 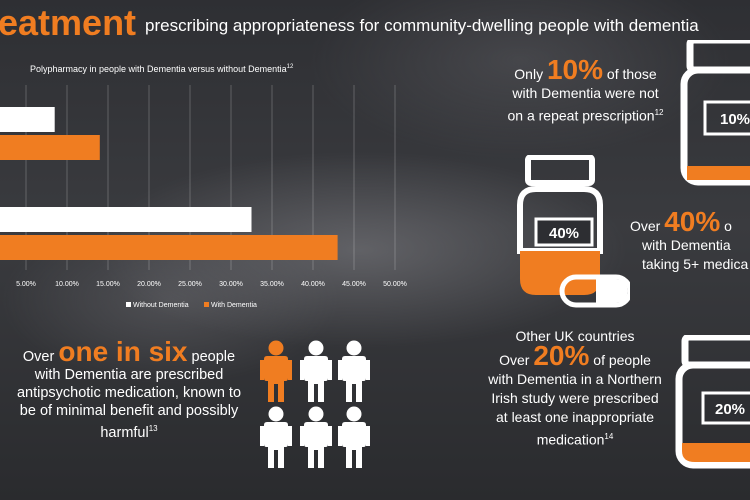 What do you see at coordinates (647, 226) in the screenshot?
I see `stat-five-plus-pre: Over` at bounding box center [647, 226].